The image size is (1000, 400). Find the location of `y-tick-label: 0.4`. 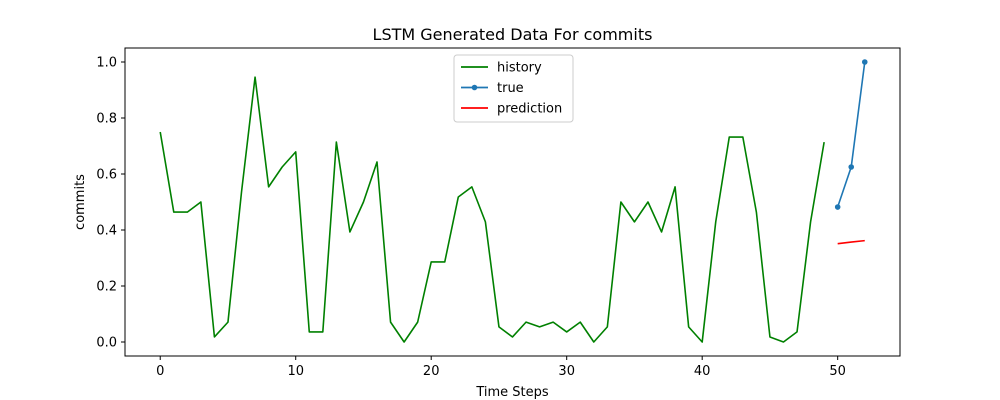

y-tick-label: 0.4 is located at coordinates (106, 231).